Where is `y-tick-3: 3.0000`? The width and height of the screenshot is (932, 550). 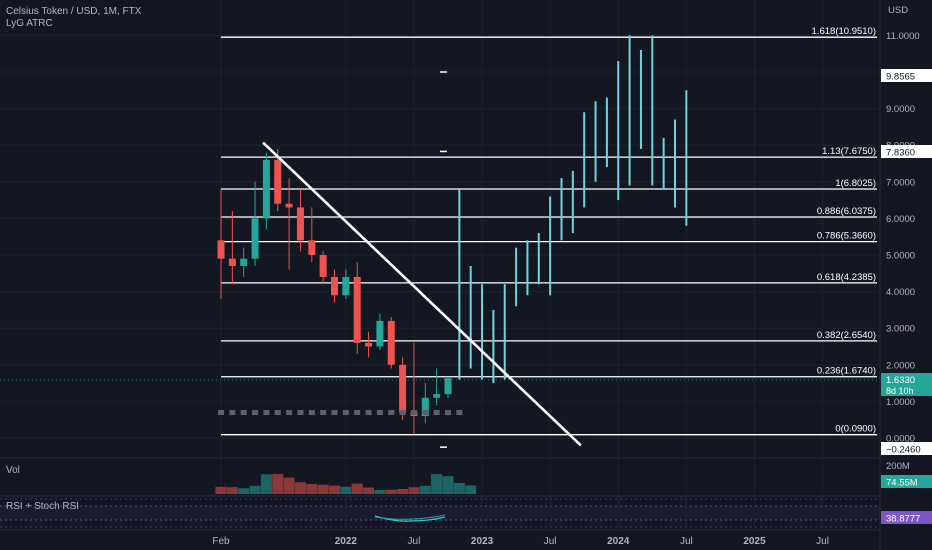 y-tick-3: 3.0000 is located at coordinates (900, 329).